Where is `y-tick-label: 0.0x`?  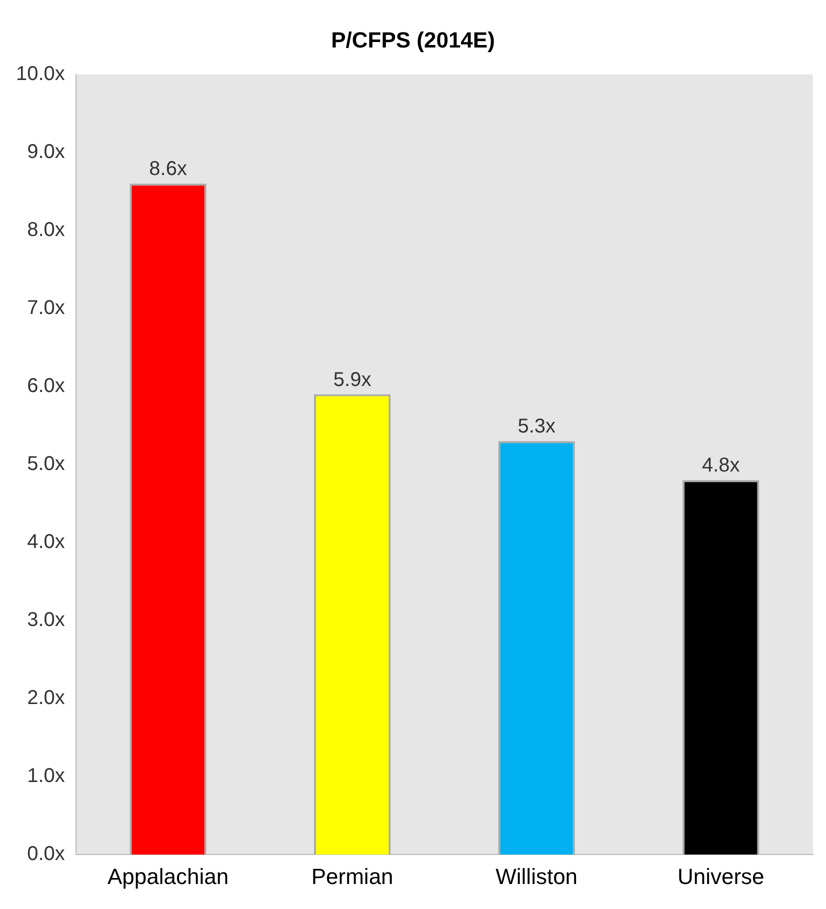 y-tick-label: 0.0x is located at coordinates (46, 854).